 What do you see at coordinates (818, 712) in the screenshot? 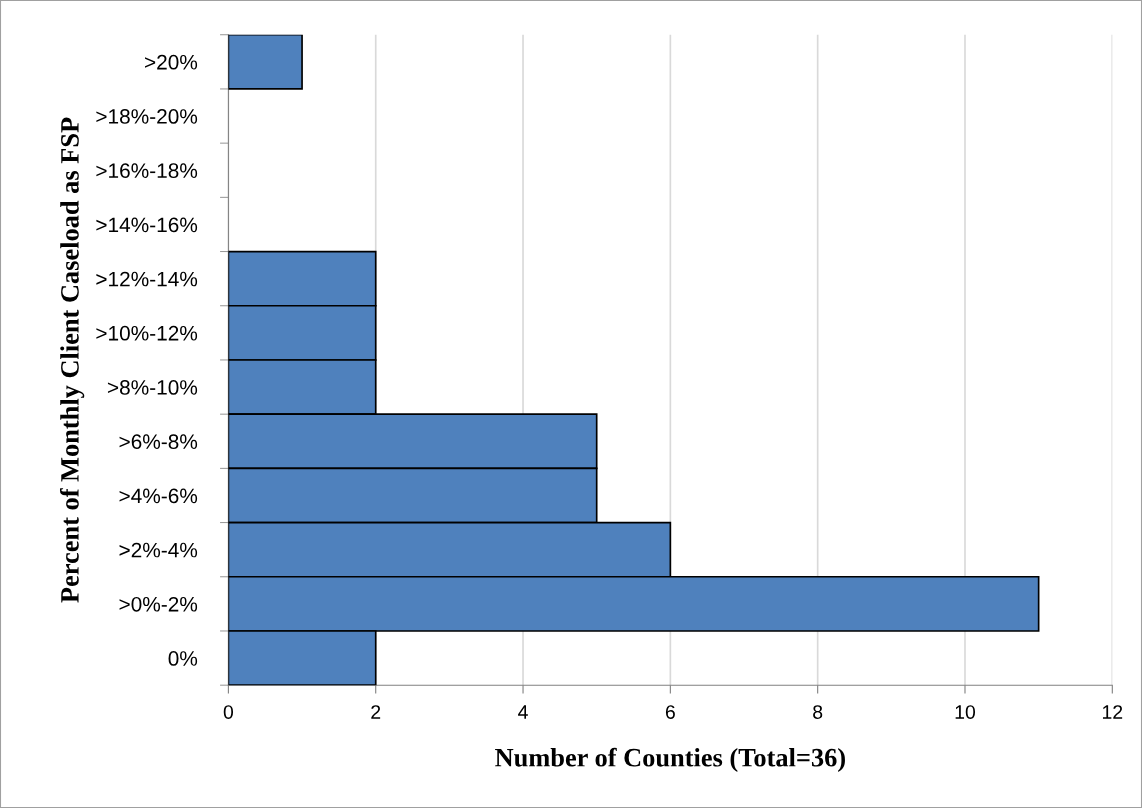
I see `x-tick-label: 8` at bounding box center [818, 712].